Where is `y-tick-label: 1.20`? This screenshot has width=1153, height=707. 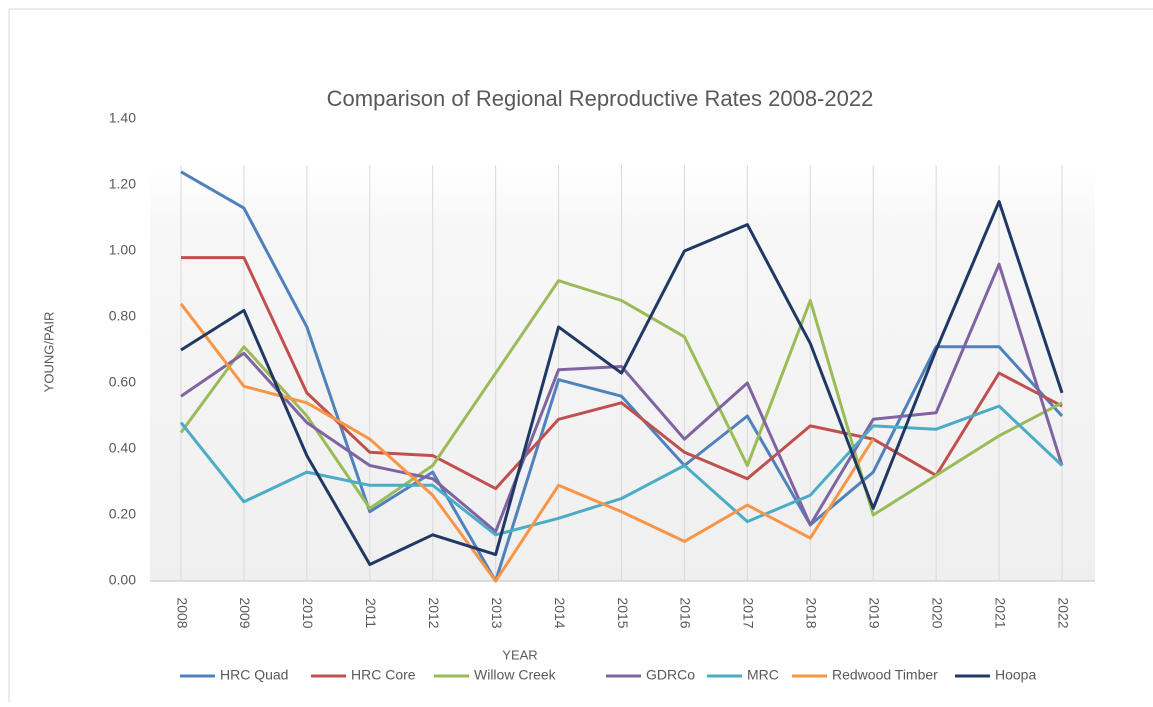
y-tick-label: 1.20 is located at coordinates (122, 184).